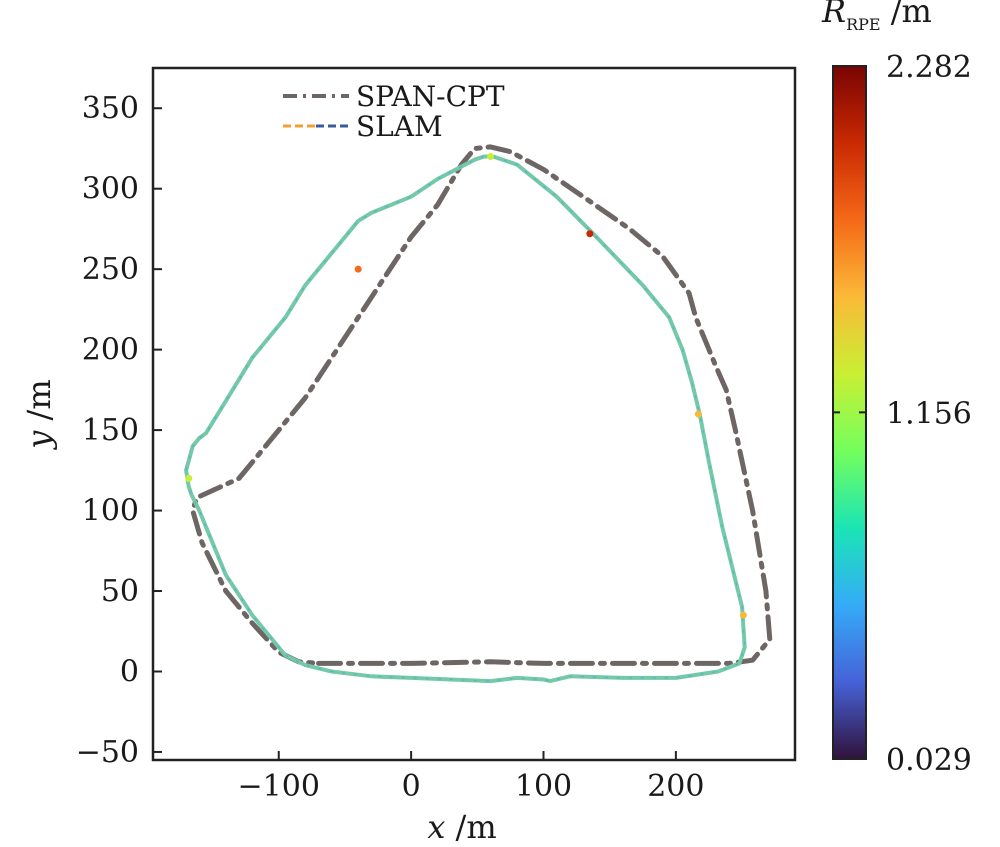 This screenshot has height=847, width=1000. Describe the element at coordinates (906, 15) in the screenshot. I see `colorbar-title-unit: /m` at that location.